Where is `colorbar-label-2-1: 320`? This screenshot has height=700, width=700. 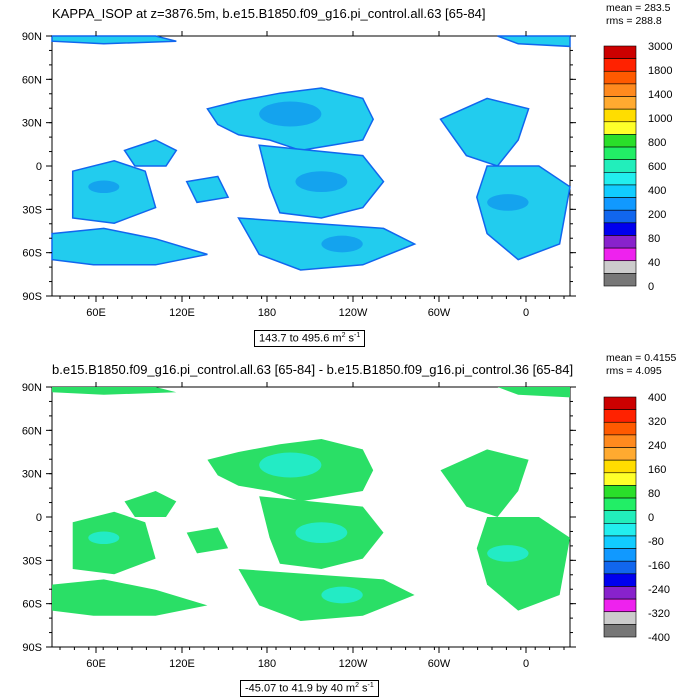
colorbar-label-2-1: 320 is located at coordinates (657, 422).